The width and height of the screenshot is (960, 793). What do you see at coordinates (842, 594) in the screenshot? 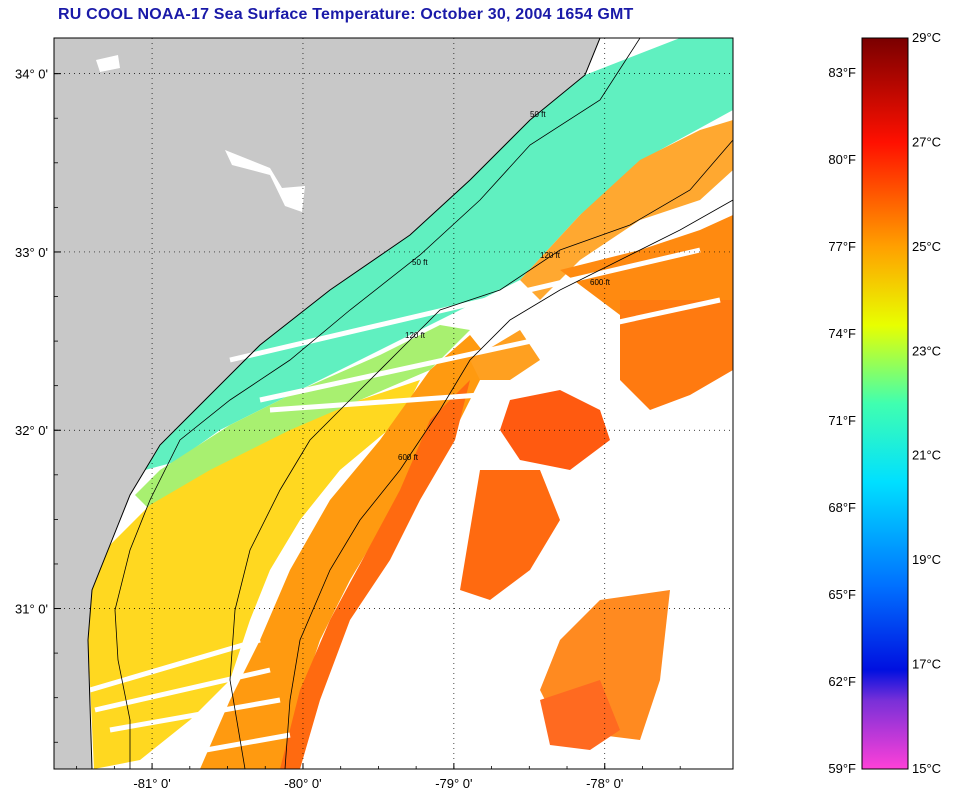
I see `fahrenheit-label: 65°F` at bounding box center [842, 594].